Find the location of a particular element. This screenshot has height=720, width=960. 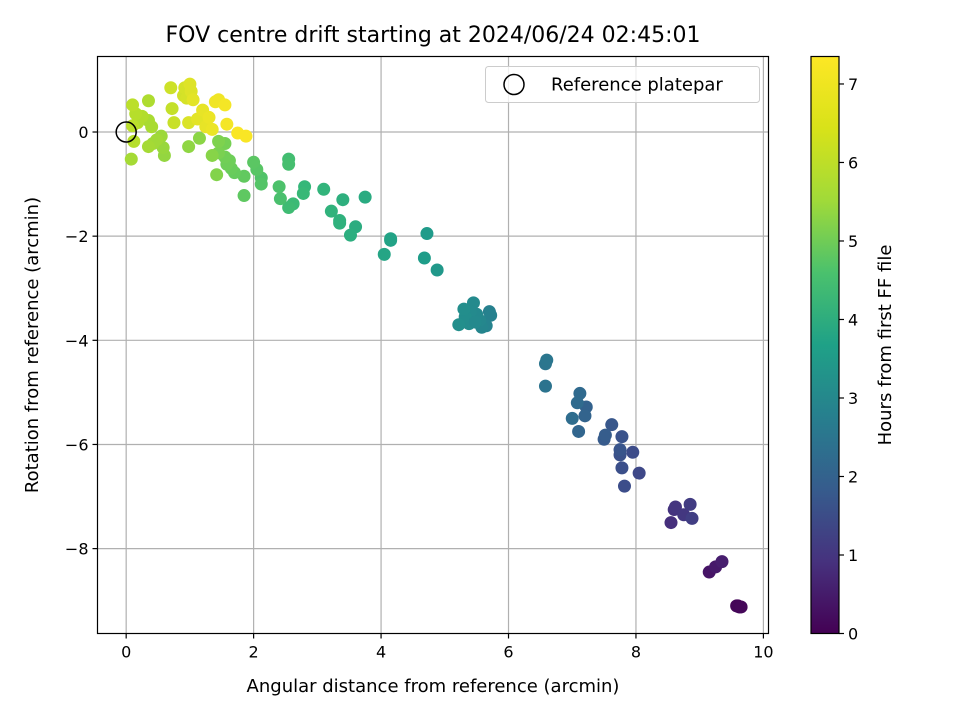

legend-box is located at coordinates (622, 84).